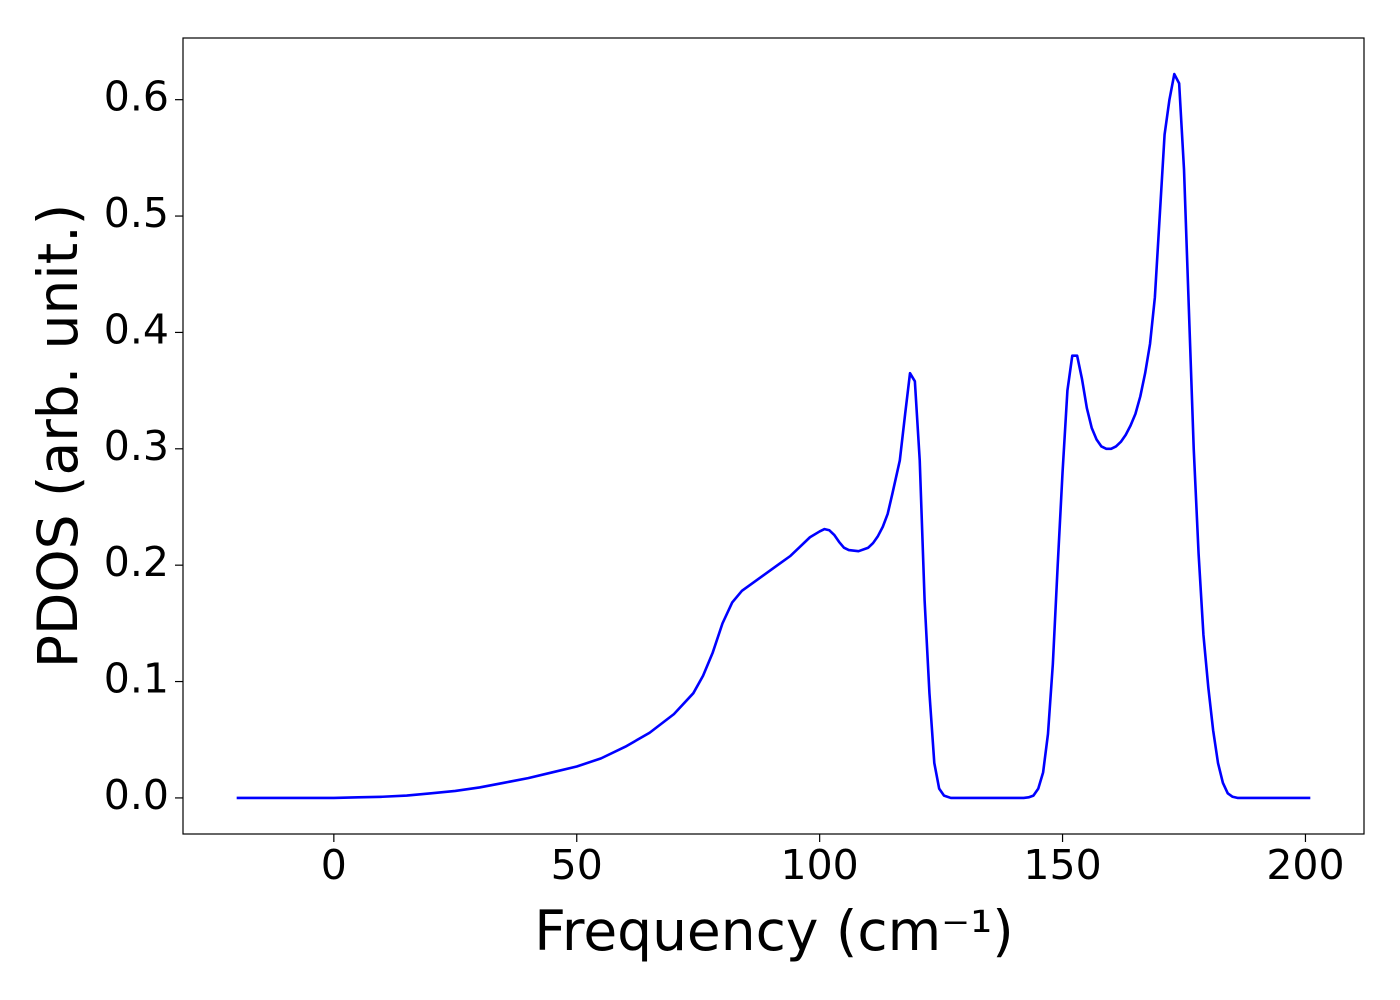 This screenshot has height=1000, width=1400. I want to click on y-tick-label: 0.3, so click(136, 446).